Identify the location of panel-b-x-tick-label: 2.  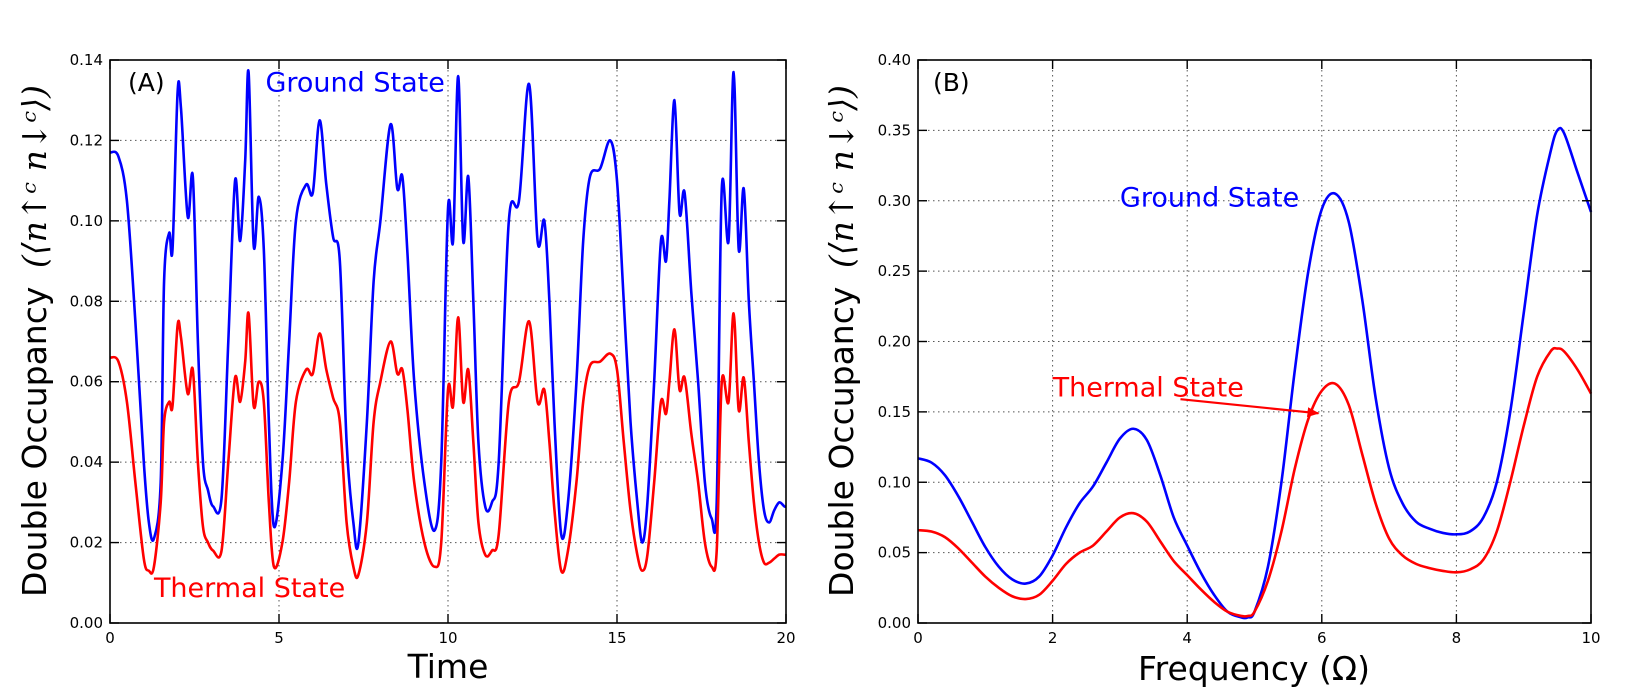
(1053, 638).